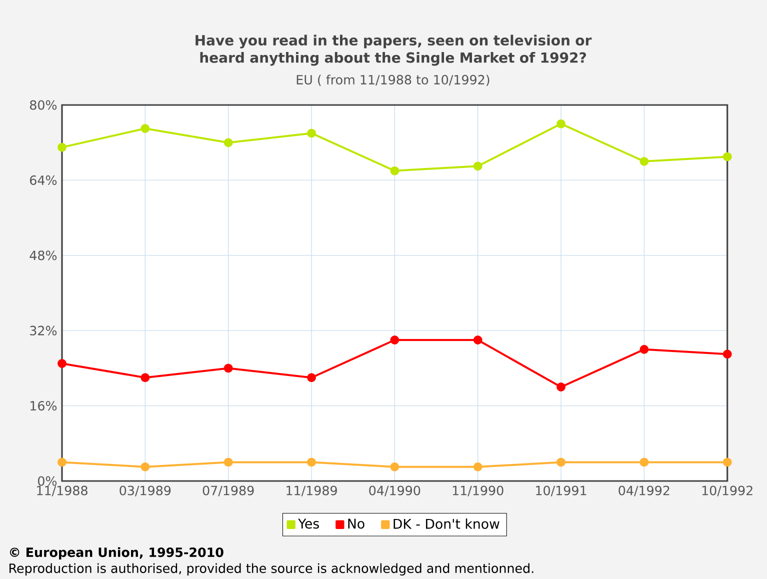  I want to click on y-tick-label: 64%, so click(43, 180).